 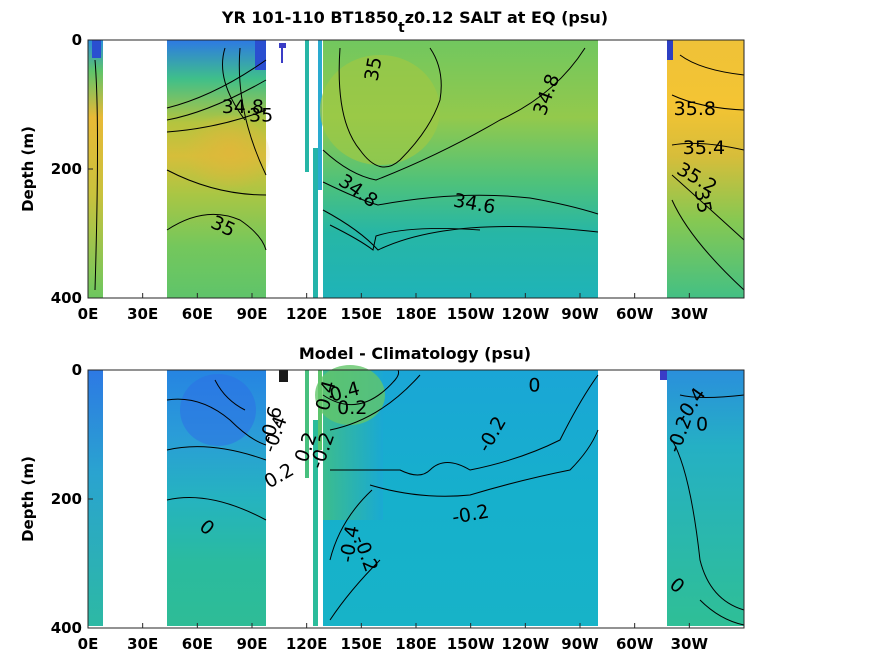 I want to click on top-x-tick-label: 90W, so click(x=580, y=314).